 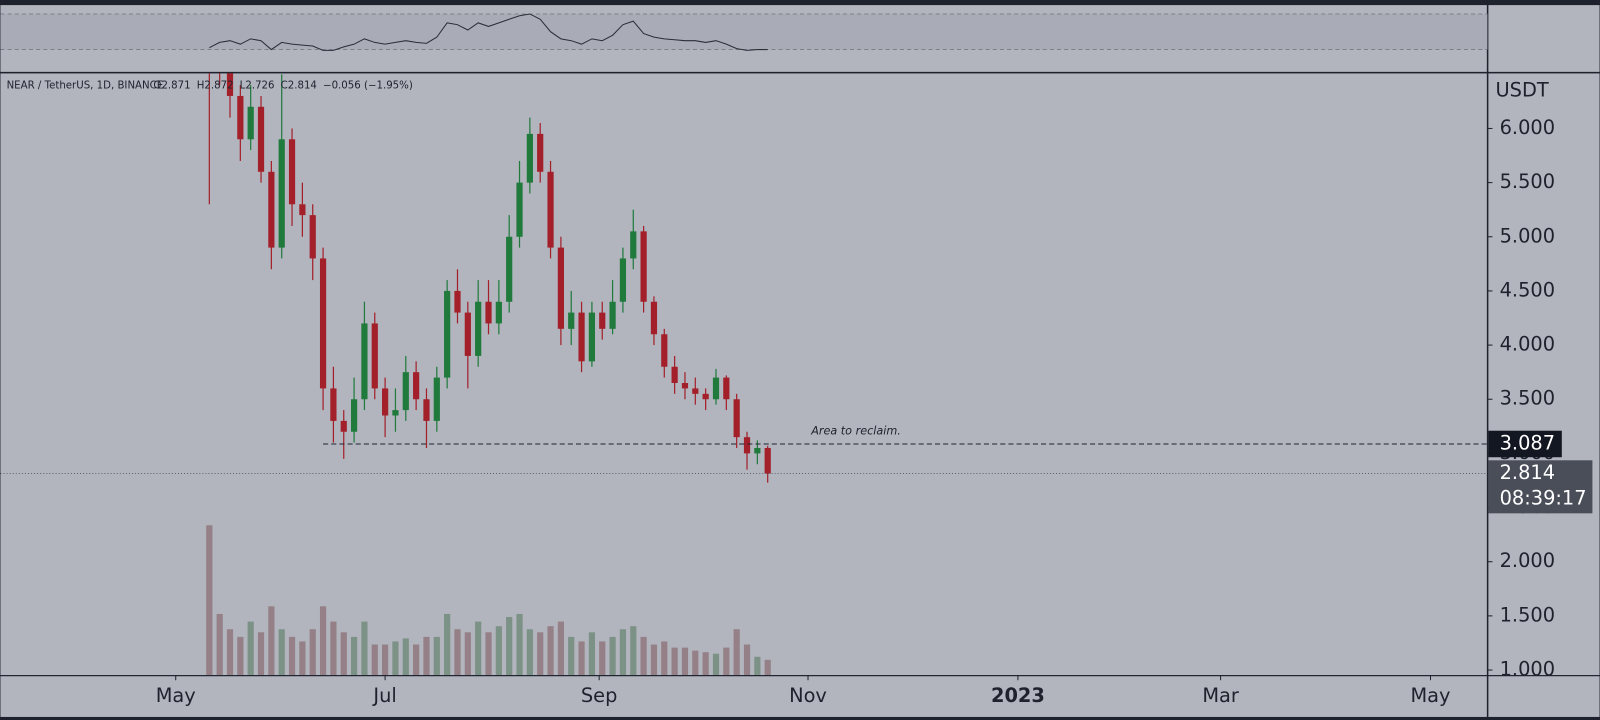 I want to click on corner, so click(x=1544, y=696).